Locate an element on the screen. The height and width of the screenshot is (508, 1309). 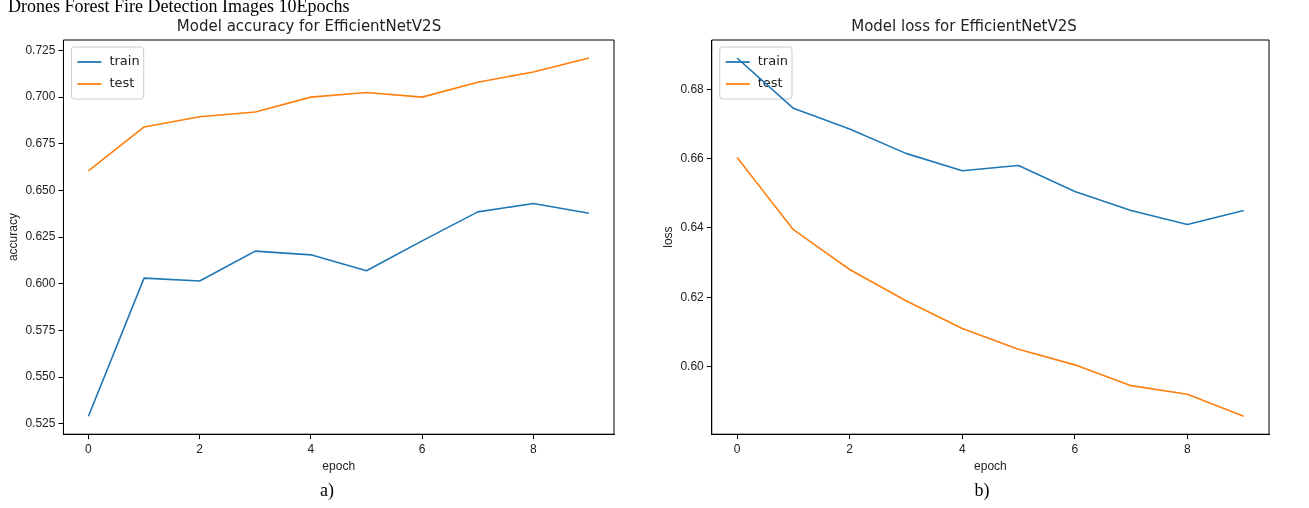
y-tick-label: 0.60 is located at coordinates (692, 365).